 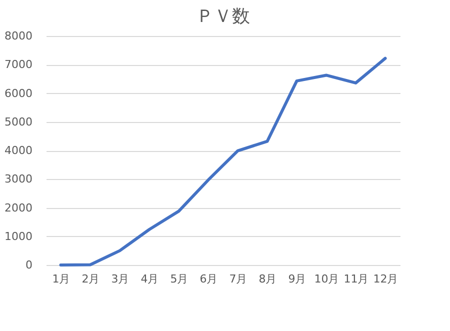 I want to click on y-tick-label: 8000, so click(x=18, y=36).